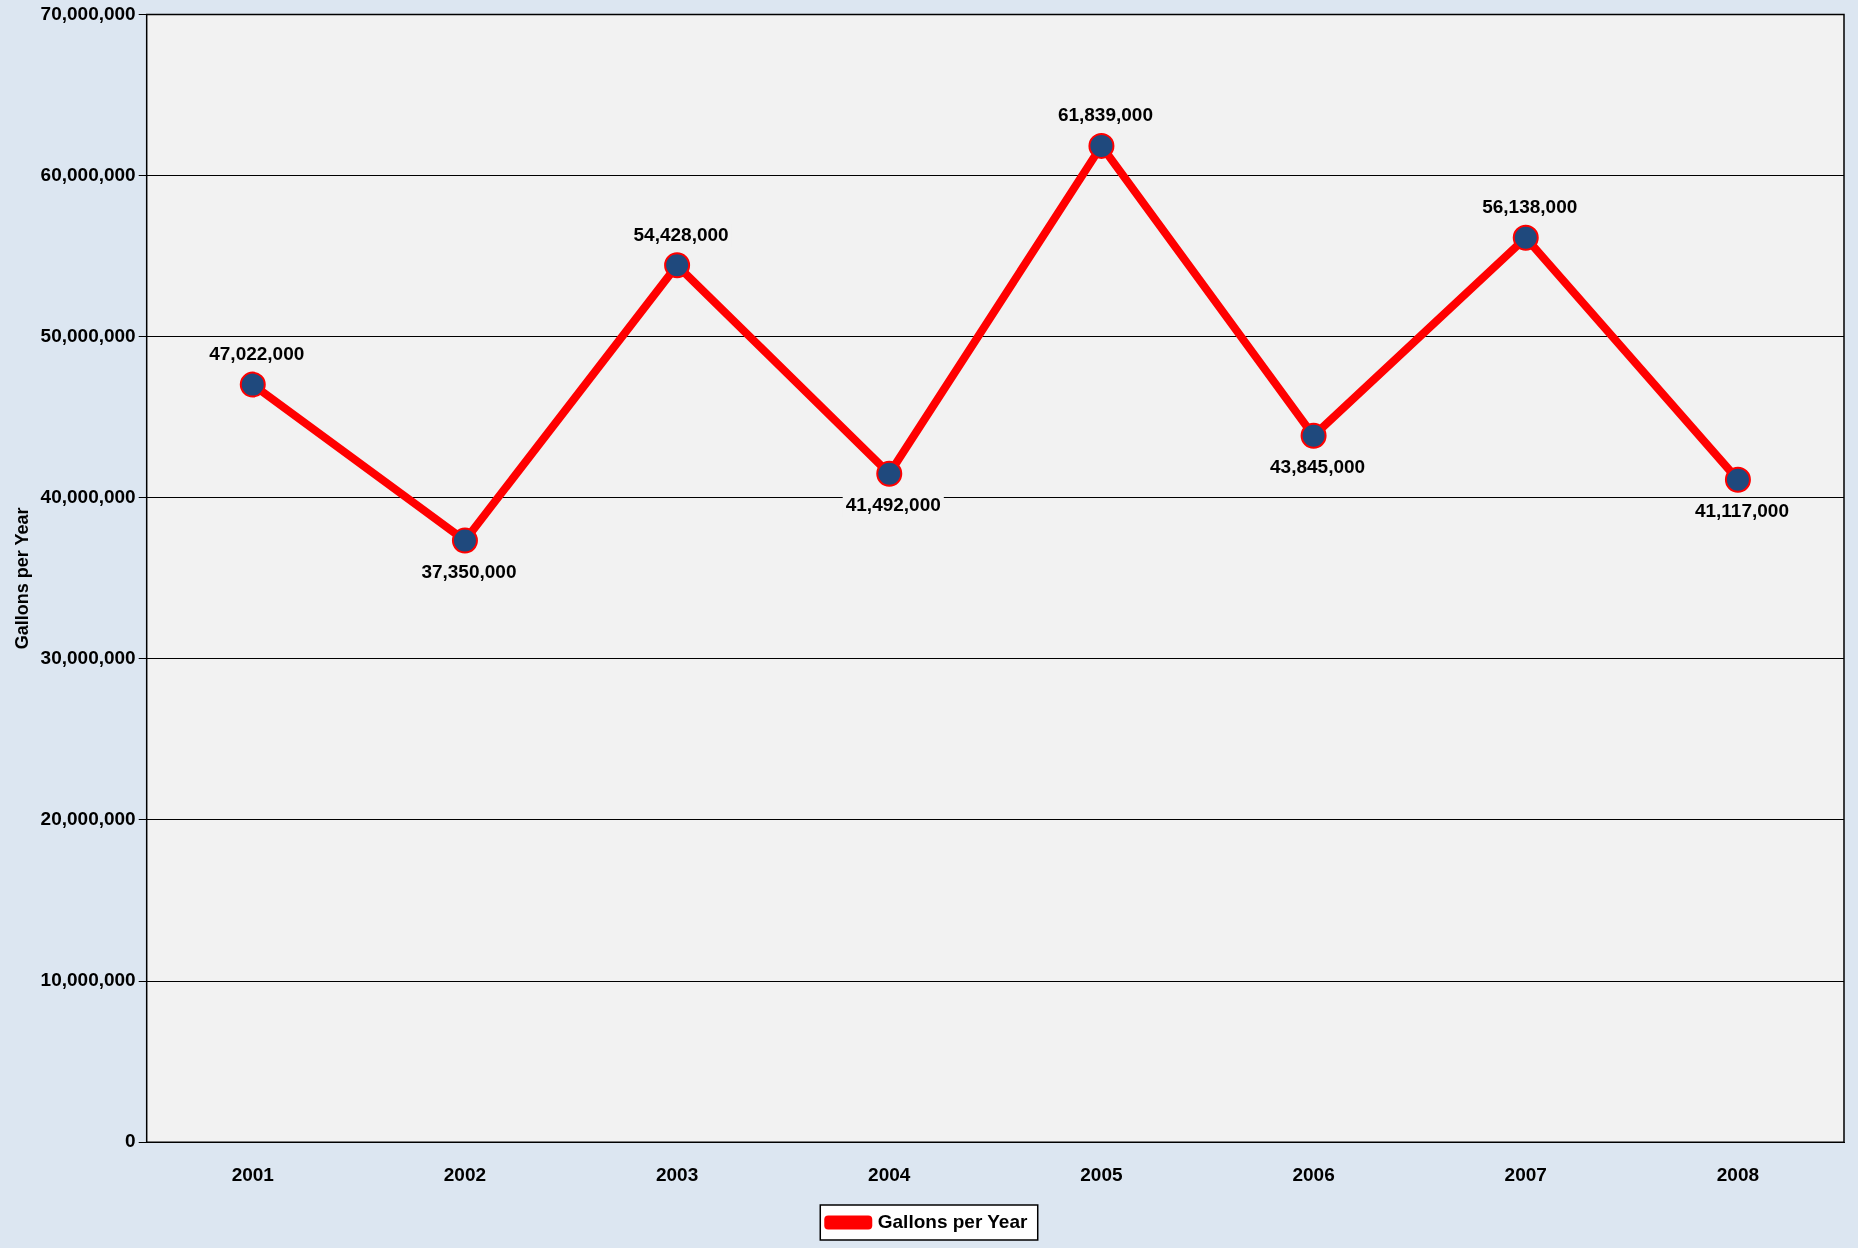 The image size is (1858, 1248). I want to click on y-tick-label: 50,000,000, so click(88, 335).